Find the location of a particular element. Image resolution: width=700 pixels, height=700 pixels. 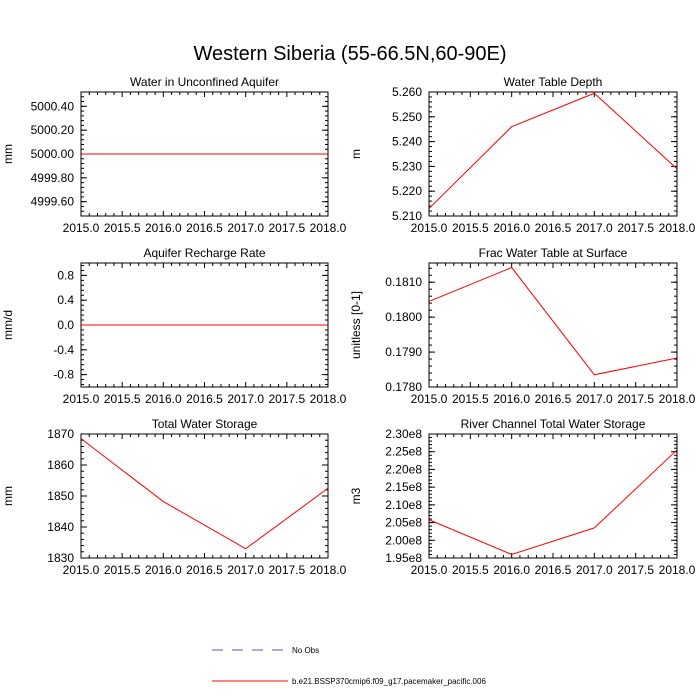

y-tick-label: -0.4 is located at coordinates (63, 350).